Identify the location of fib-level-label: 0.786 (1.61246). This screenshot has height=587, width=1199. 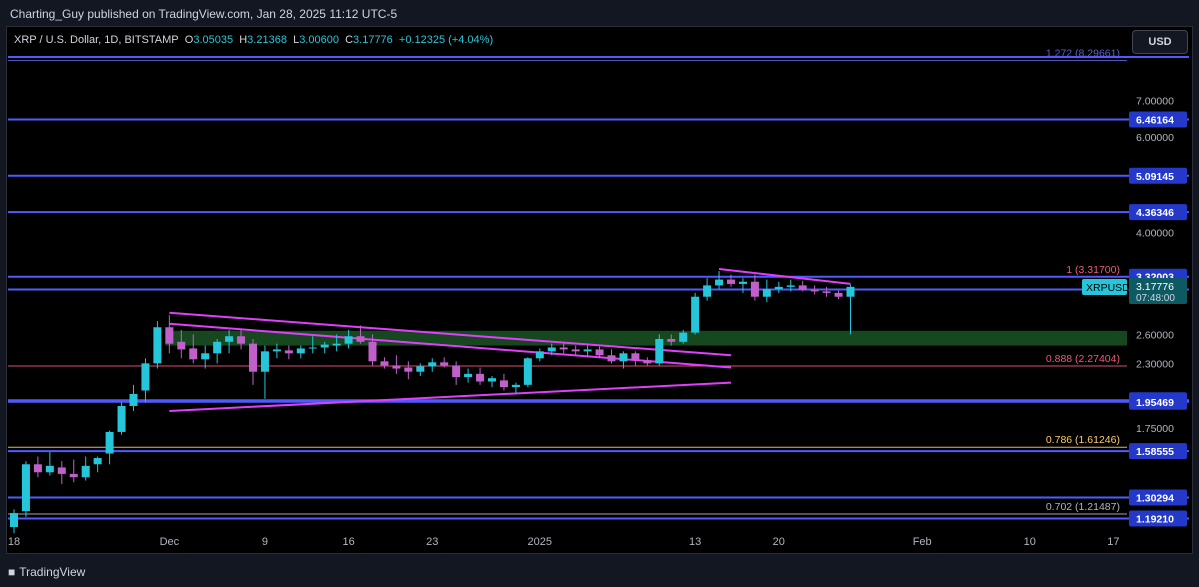
(1083, 440).